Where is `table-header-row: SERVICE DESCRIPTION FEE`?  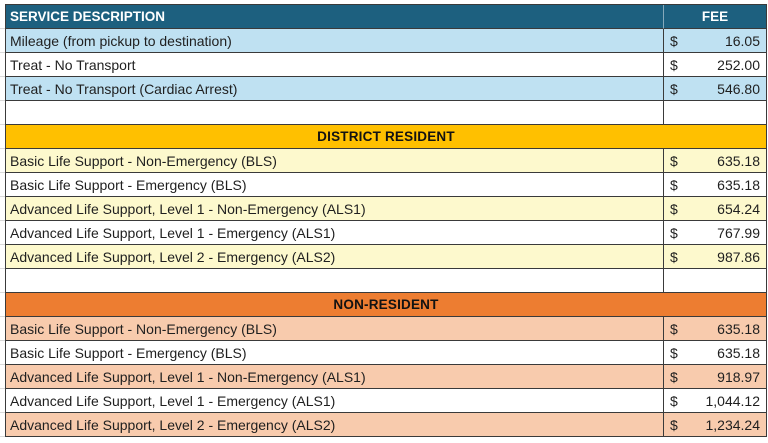
table-header-row: SERVICE DESCRIPTION FEE is located at coordinates (386, 17).